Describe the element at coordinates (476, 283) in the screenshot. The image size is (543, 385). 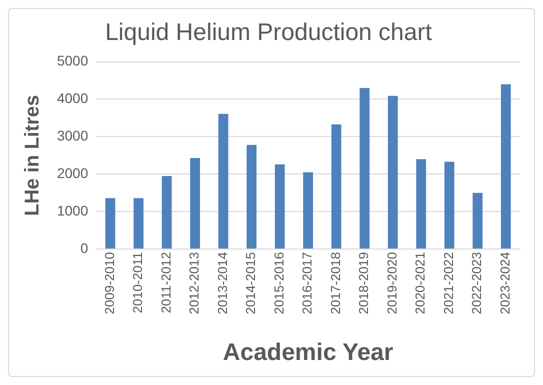
I see `x-tick-label: 2022-2023` at that location.